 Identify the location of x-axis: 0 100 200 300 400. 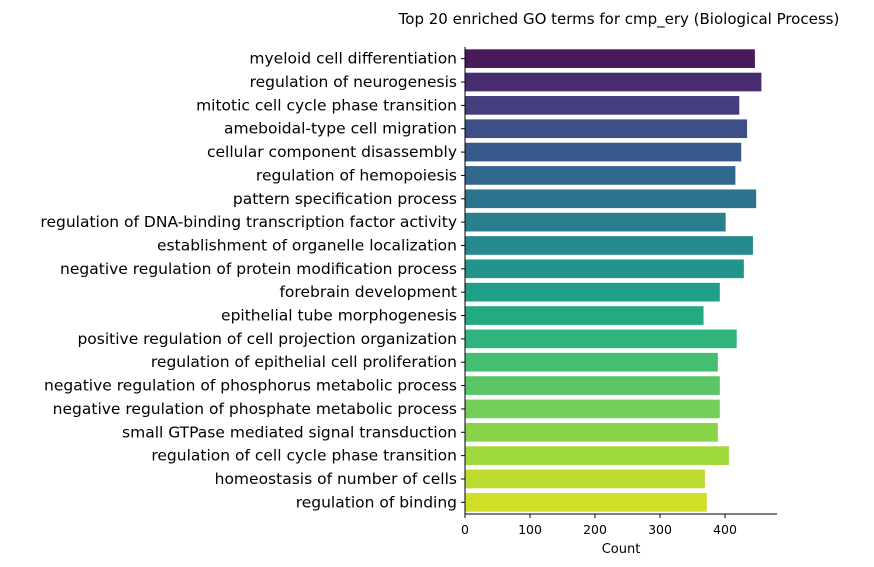
(599, 525).